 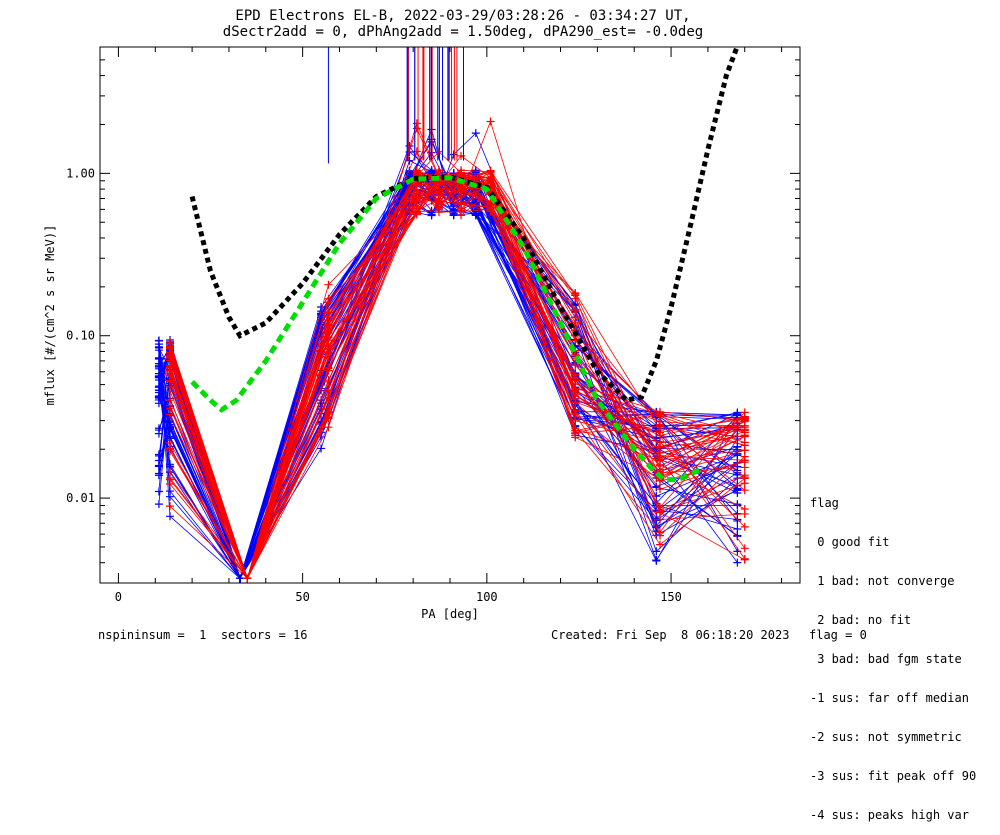 What do you see at coordinates (80, 336) in the screenshot?
I see `y-tick-label: 0.10` at bounding box center [80, 336].